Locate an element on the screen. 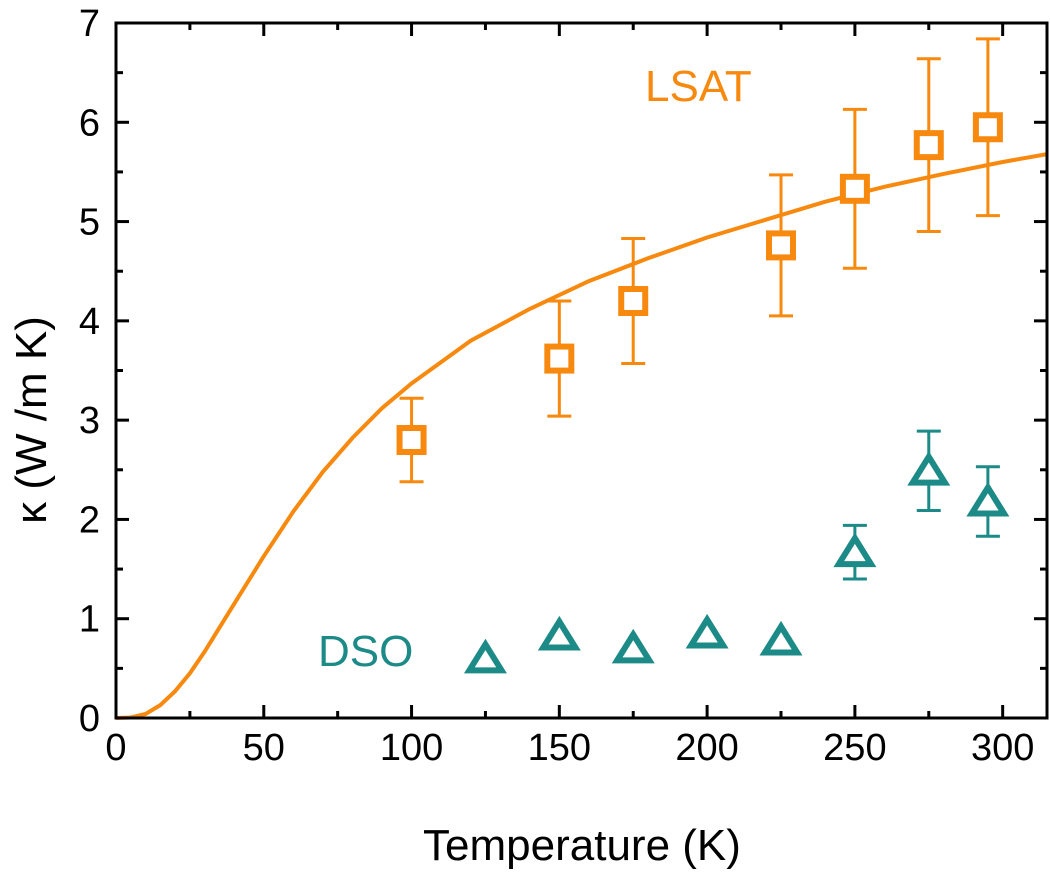 The width and height of the screenshot is (1050, 872). series-label-dso: DSO is located at coordinates (365, 651).